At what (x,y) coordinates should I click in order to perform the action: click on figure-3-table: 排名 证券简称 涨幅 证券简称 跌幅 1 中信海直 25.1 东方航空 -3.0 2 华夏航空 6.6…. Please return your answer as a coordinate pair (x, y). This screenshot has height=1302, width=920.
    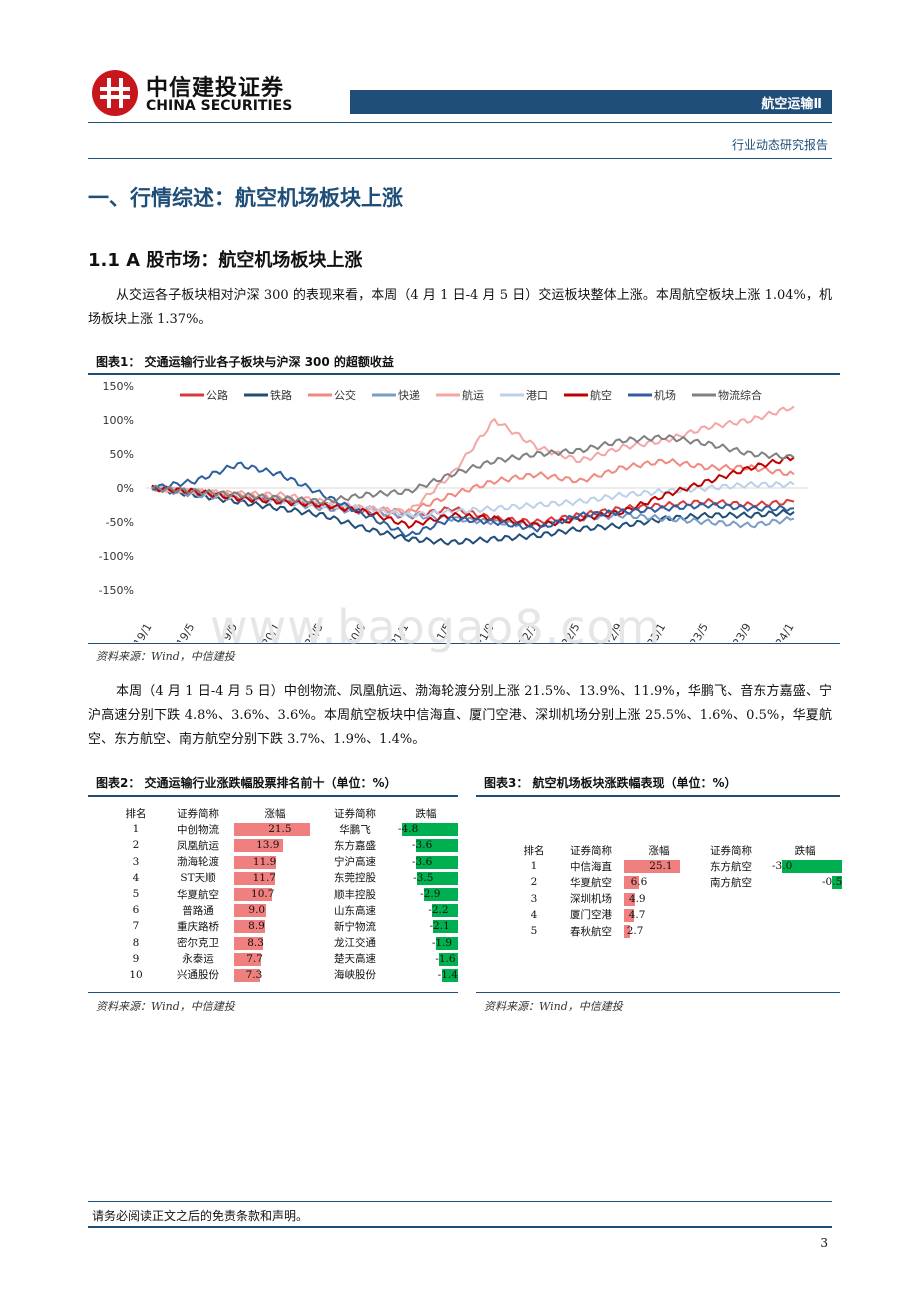
    Looking at the image, I should click on (676, 890).